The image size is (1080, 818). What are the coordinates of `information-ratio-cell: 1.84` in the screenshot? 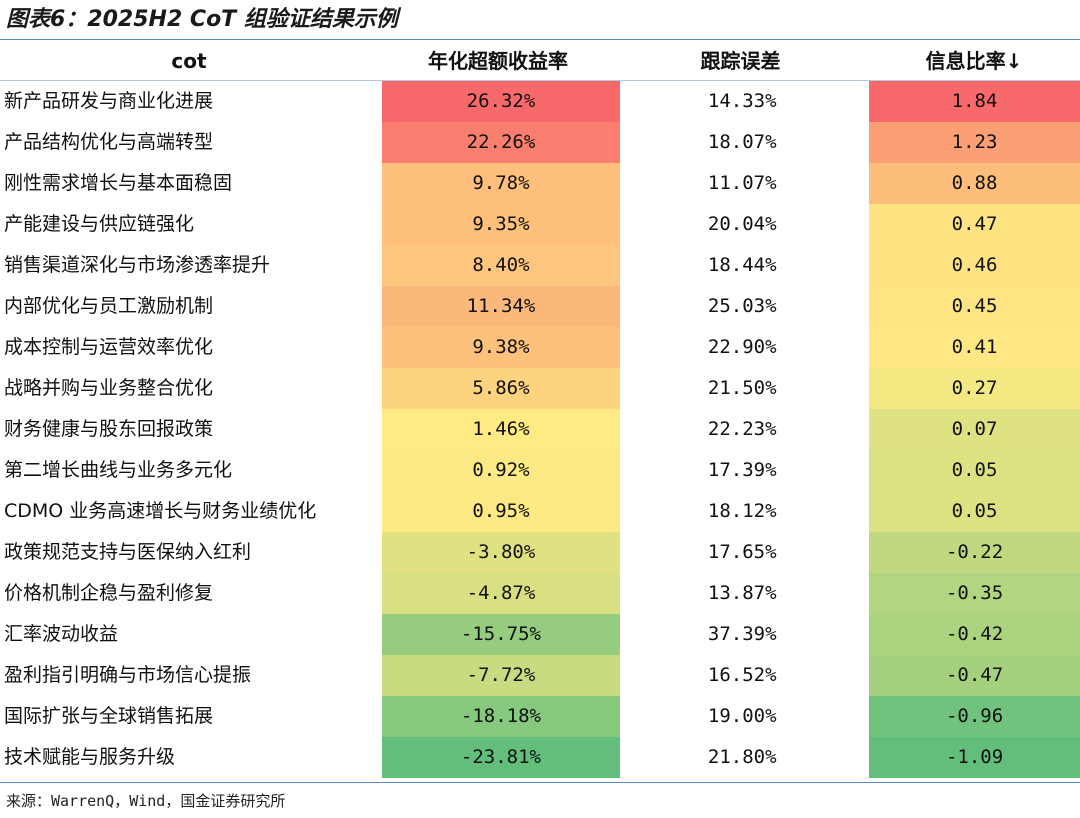 It's located at (974, 101).